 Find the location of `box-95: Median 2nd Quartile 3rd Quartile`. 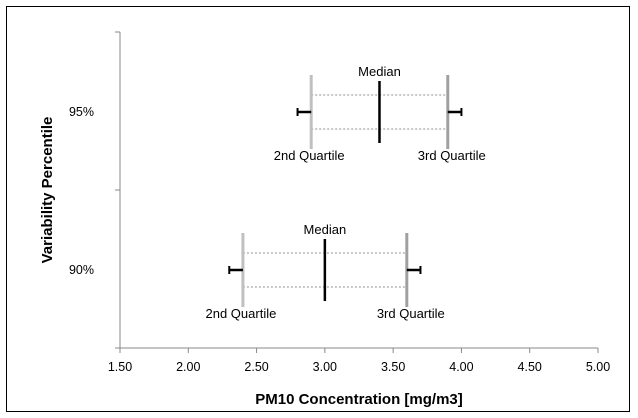

box-95: Median 2nd Quartile 3rd Quartile is located at coordinates (380, 113).